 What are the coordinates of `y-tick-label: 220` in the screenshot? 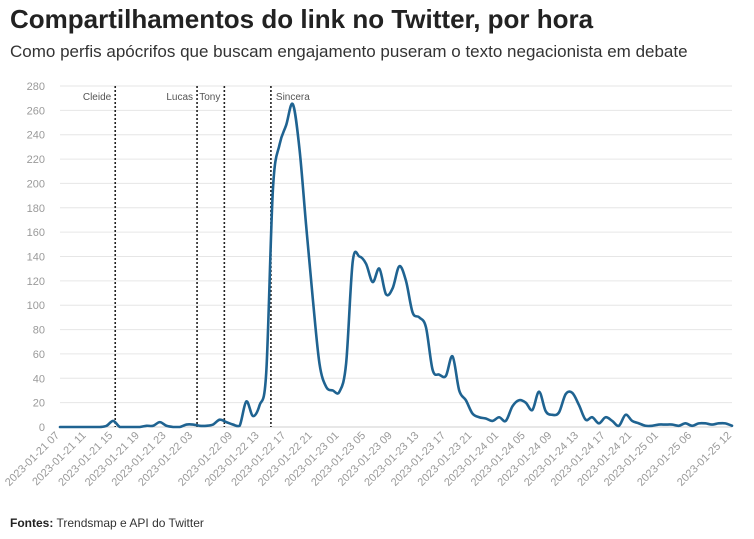 It's located at (36, 160).